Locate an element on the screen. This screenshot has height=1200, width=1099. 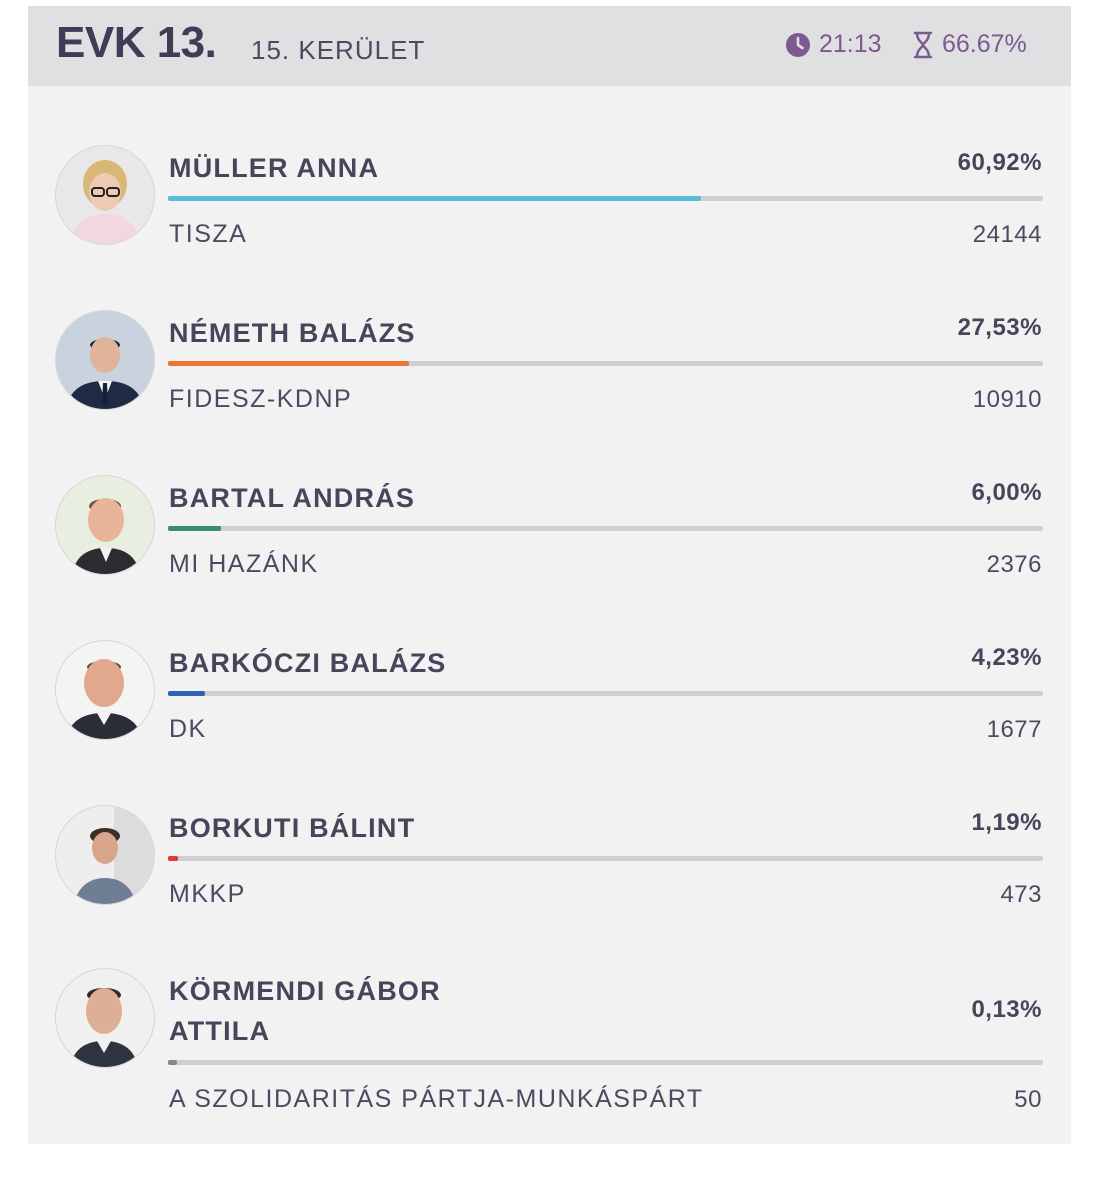
candidate-name: BARKÓCZI BALÁZS is located at coordinates (308, 663).